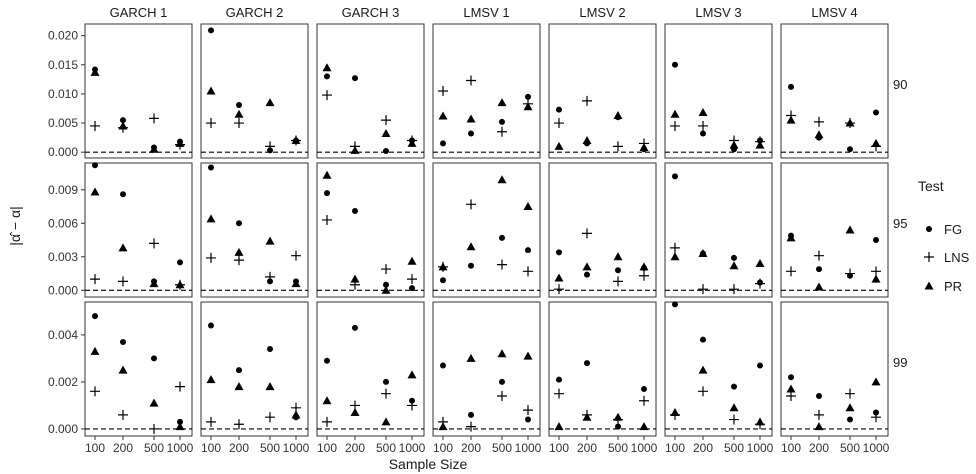 The image size is (976, 474). What do you see at coordinates (63, 335) in the screenshot?
I see `y-tick-label: 0.004` at bounding box center [63, 335].